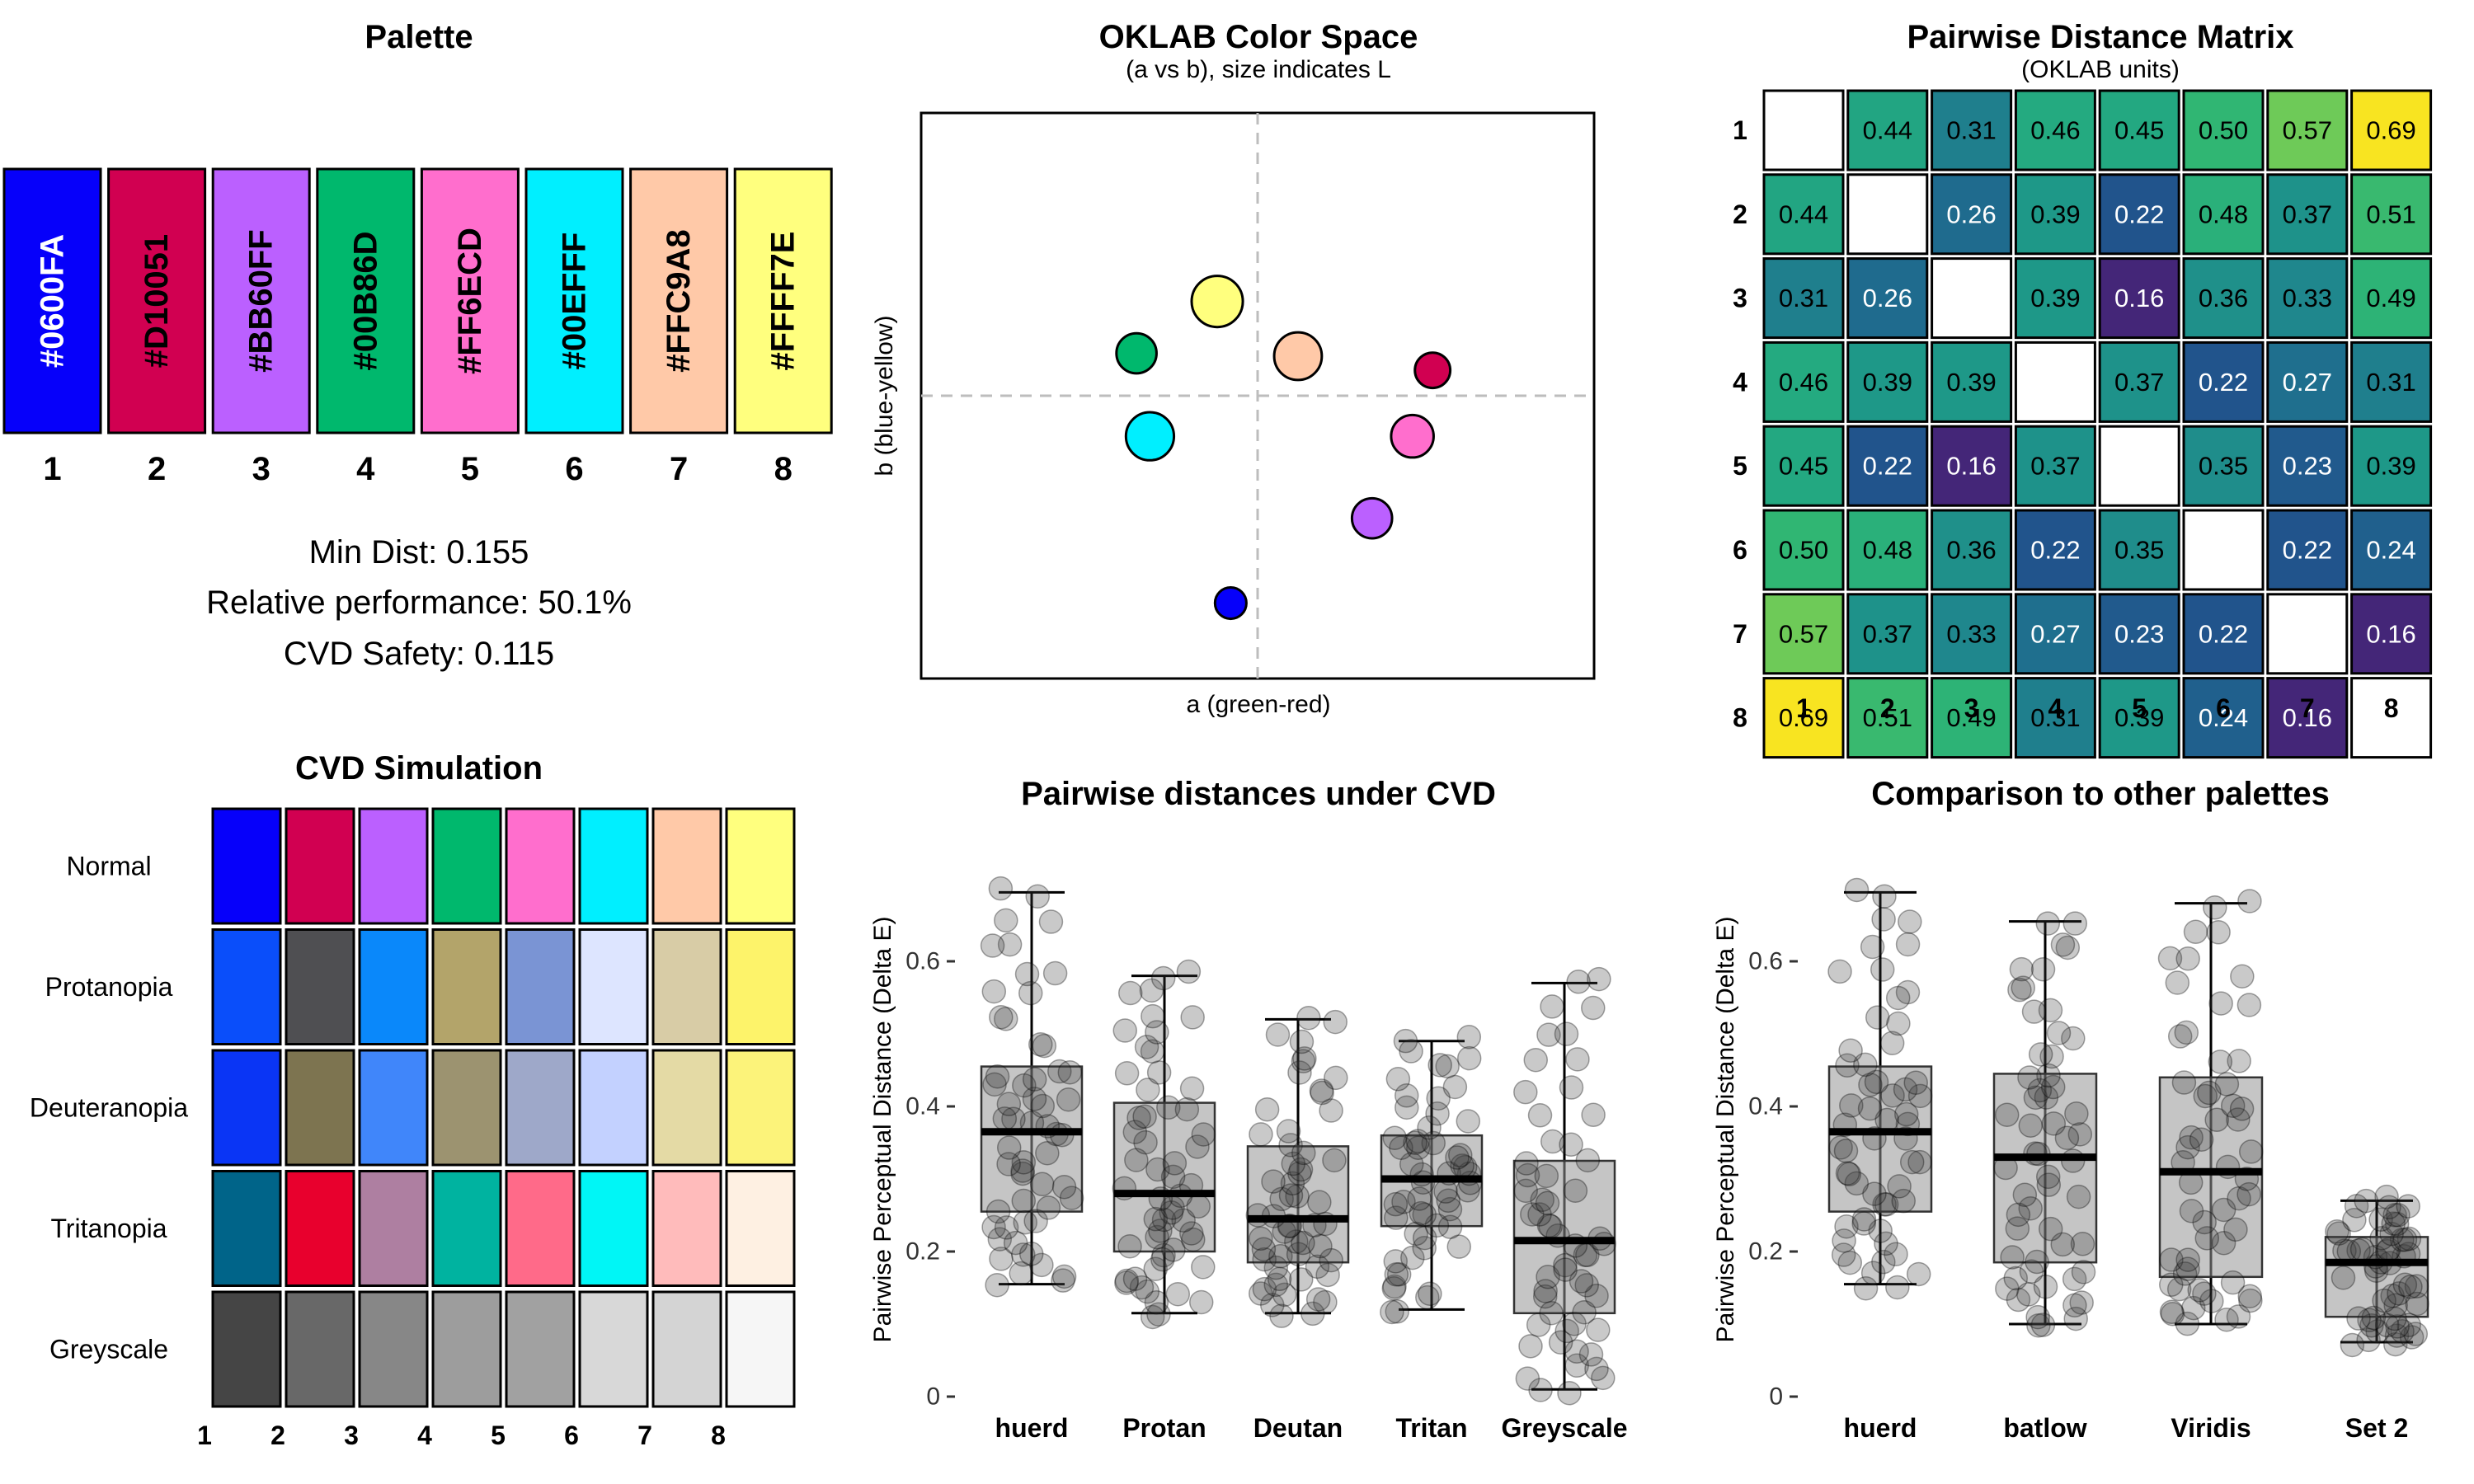 The height and width of the screenshot is (1484, 2474). I want to click on matrix-cell-value: 0.51, so click(1887, 717).